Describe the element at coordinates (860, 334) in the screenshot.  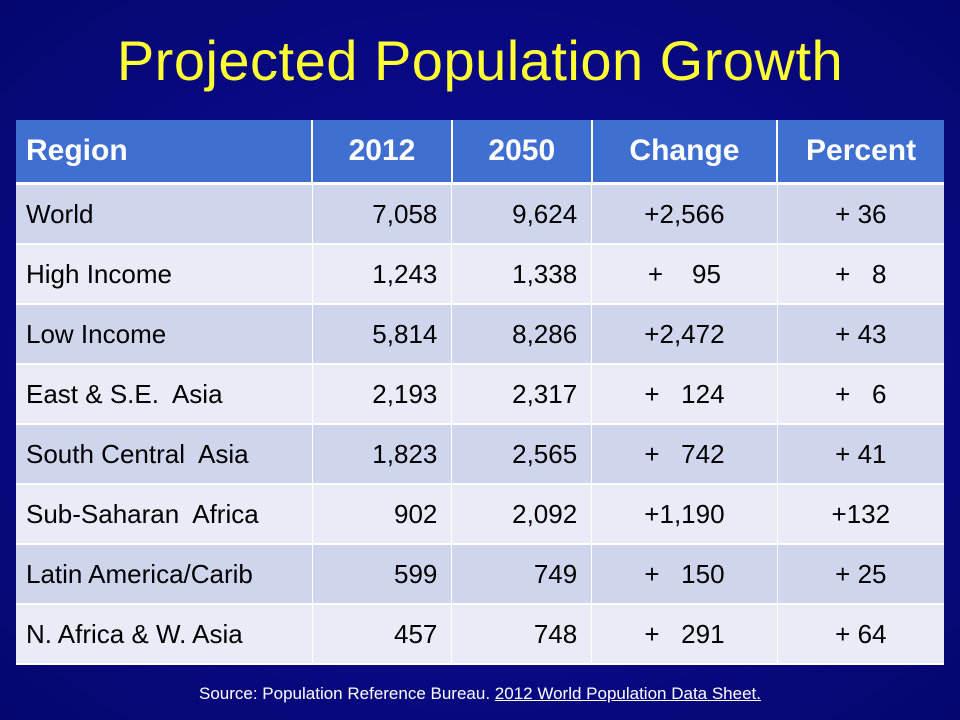
I see `cell-percent: + 43` at that location.